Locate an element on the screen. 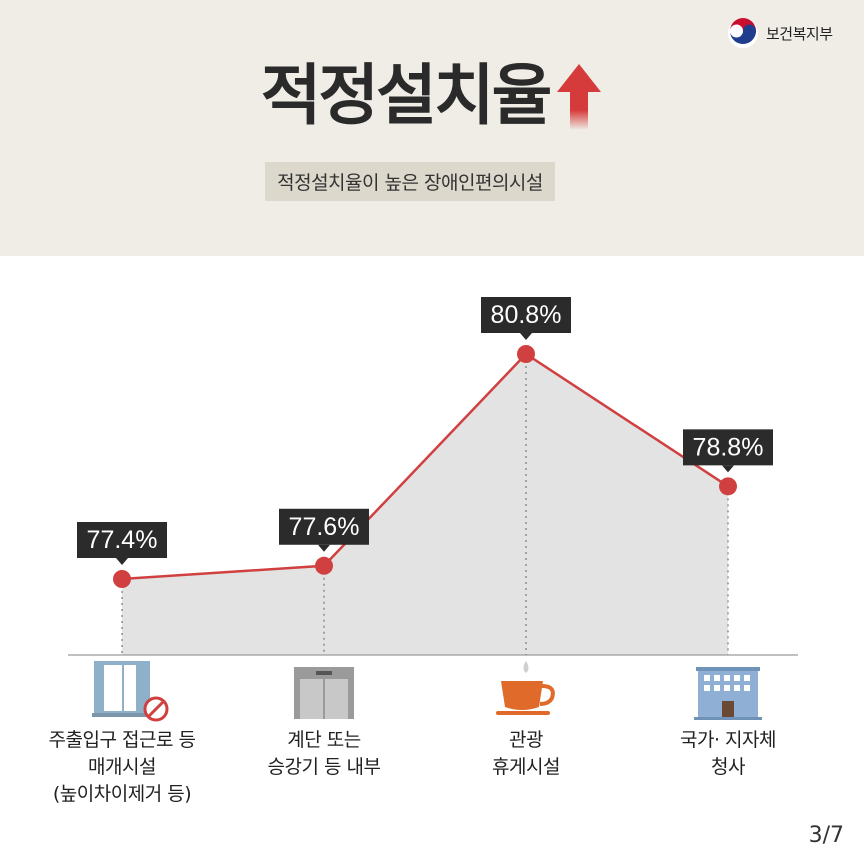 The height and width of the screenshot is (864, 864). category-label-line: (높이차이제거 등) is located at coordinates (122, 794).